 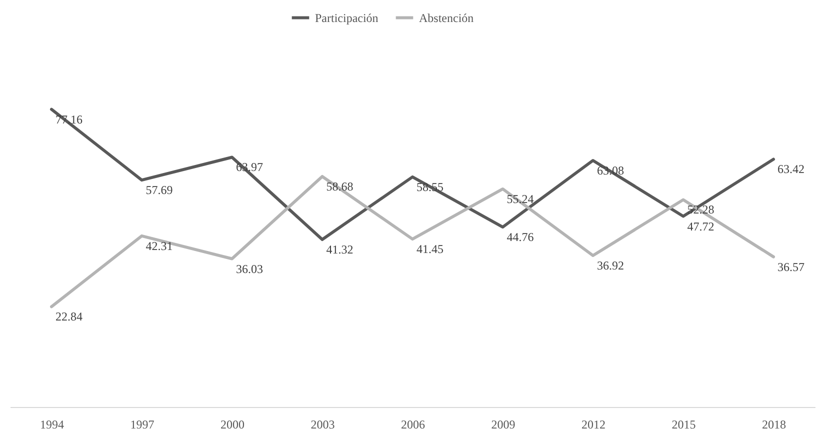 I want to click on data-label: 58.68, so click(x=340, y=186).